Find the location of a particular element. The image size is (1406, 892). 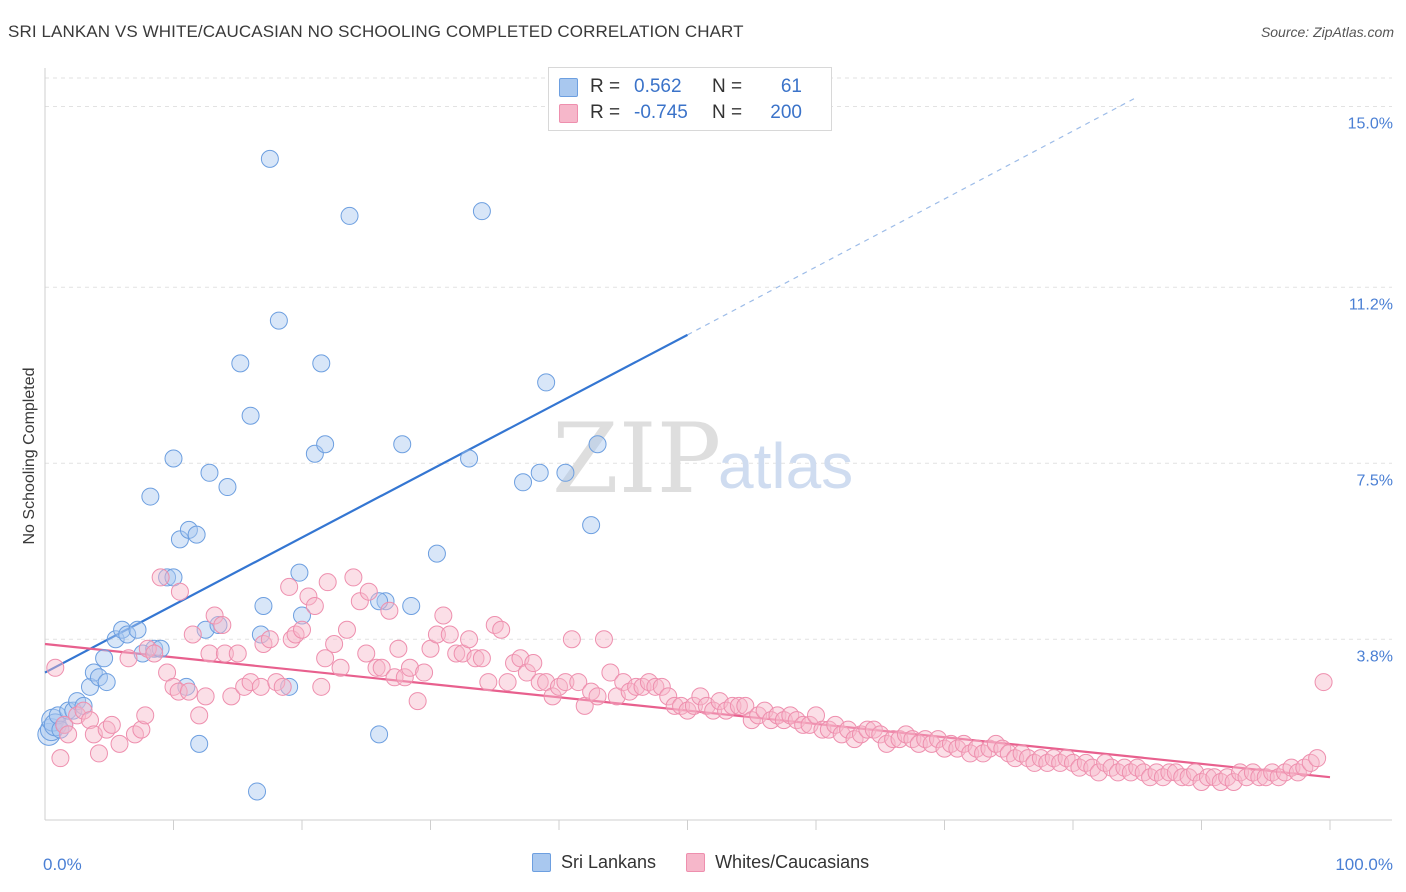

series-label-whites: Whites/Caucasians is located at coordinates (792, 862).